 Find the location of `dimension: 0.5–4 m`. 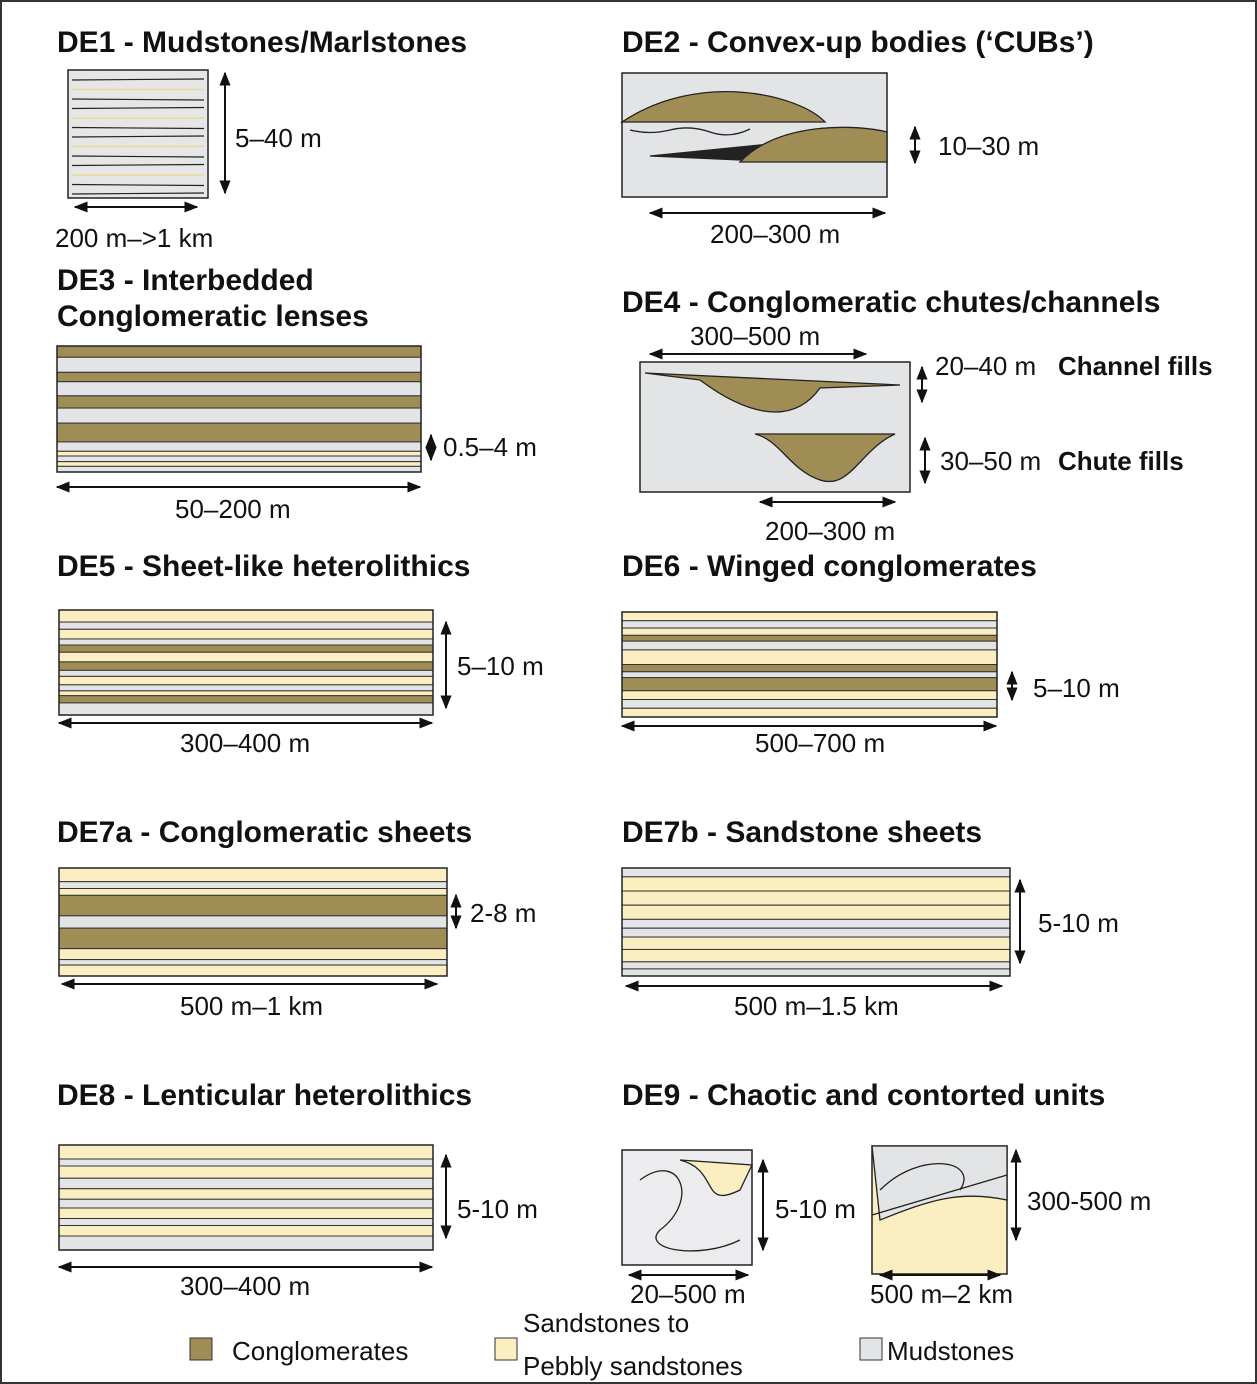

dimension: 0.5–4 m is located at coordinates (490, 447).